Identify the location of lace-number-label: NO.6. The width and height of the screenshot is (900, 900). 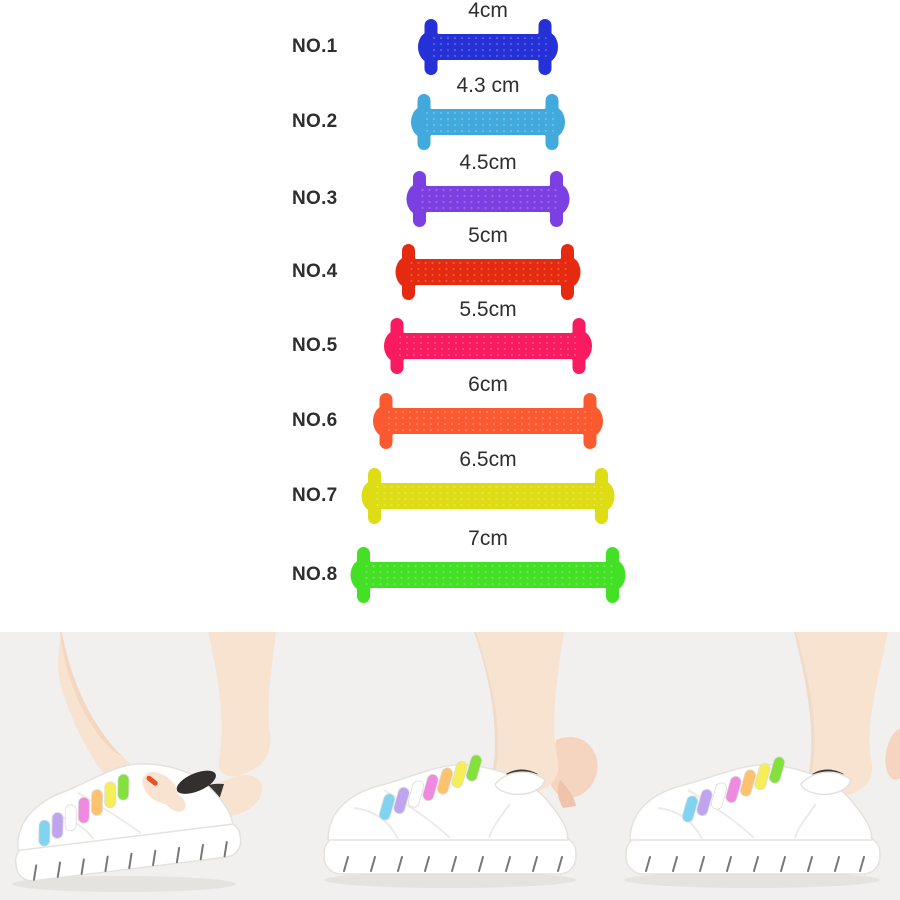
(315, 420).